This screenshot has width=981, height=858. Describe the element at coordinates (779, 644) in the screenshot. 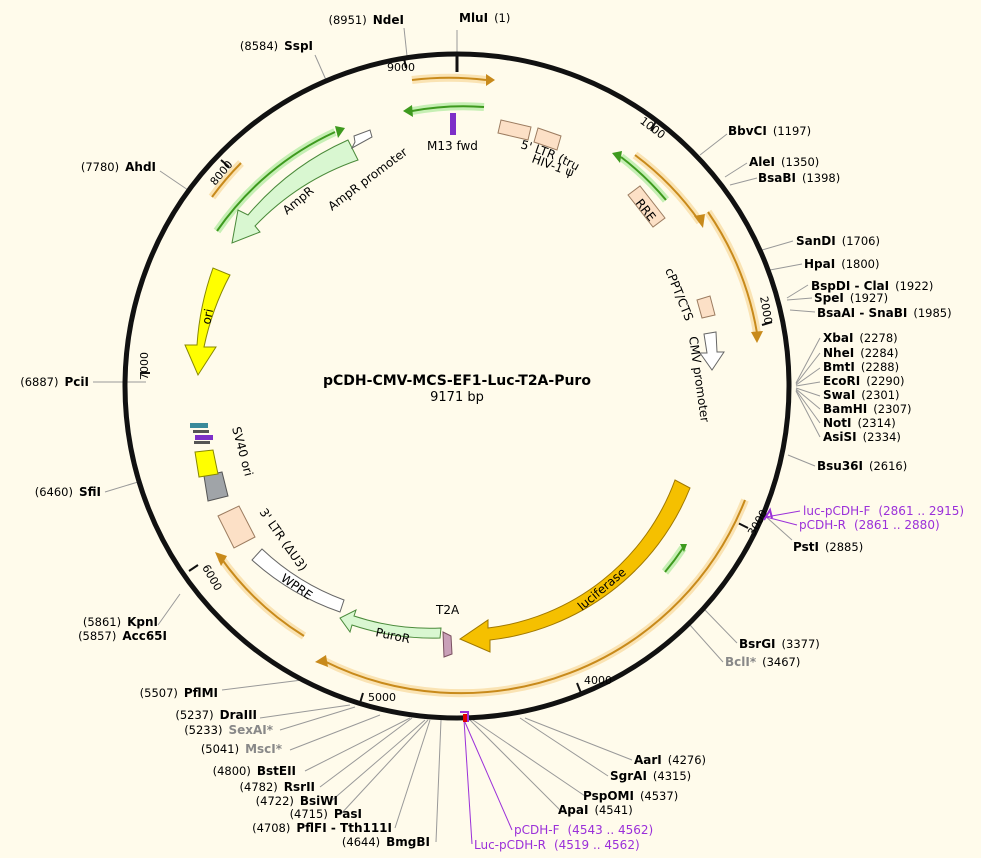

I see `site-label: BsrGI (3377)` at that location.